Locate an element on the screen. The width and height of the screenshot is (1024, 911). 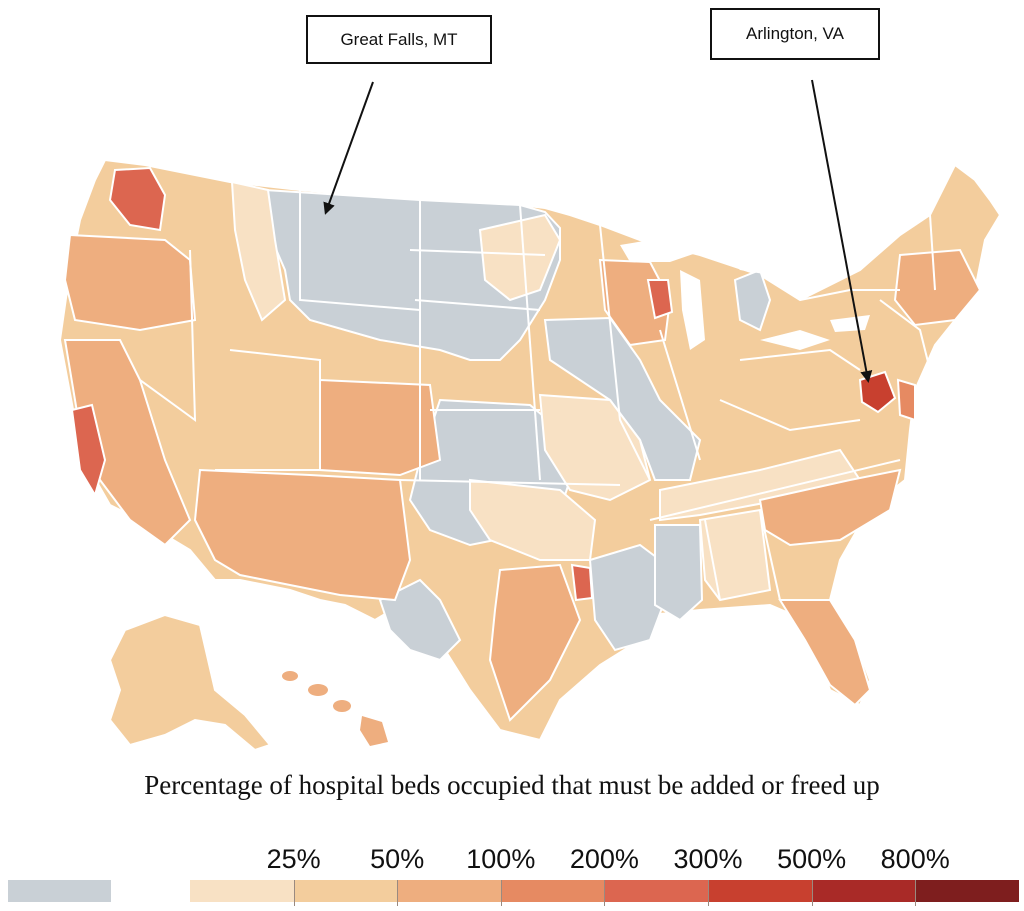
legend-label-2: 50% is located at coordinates (397, 859).